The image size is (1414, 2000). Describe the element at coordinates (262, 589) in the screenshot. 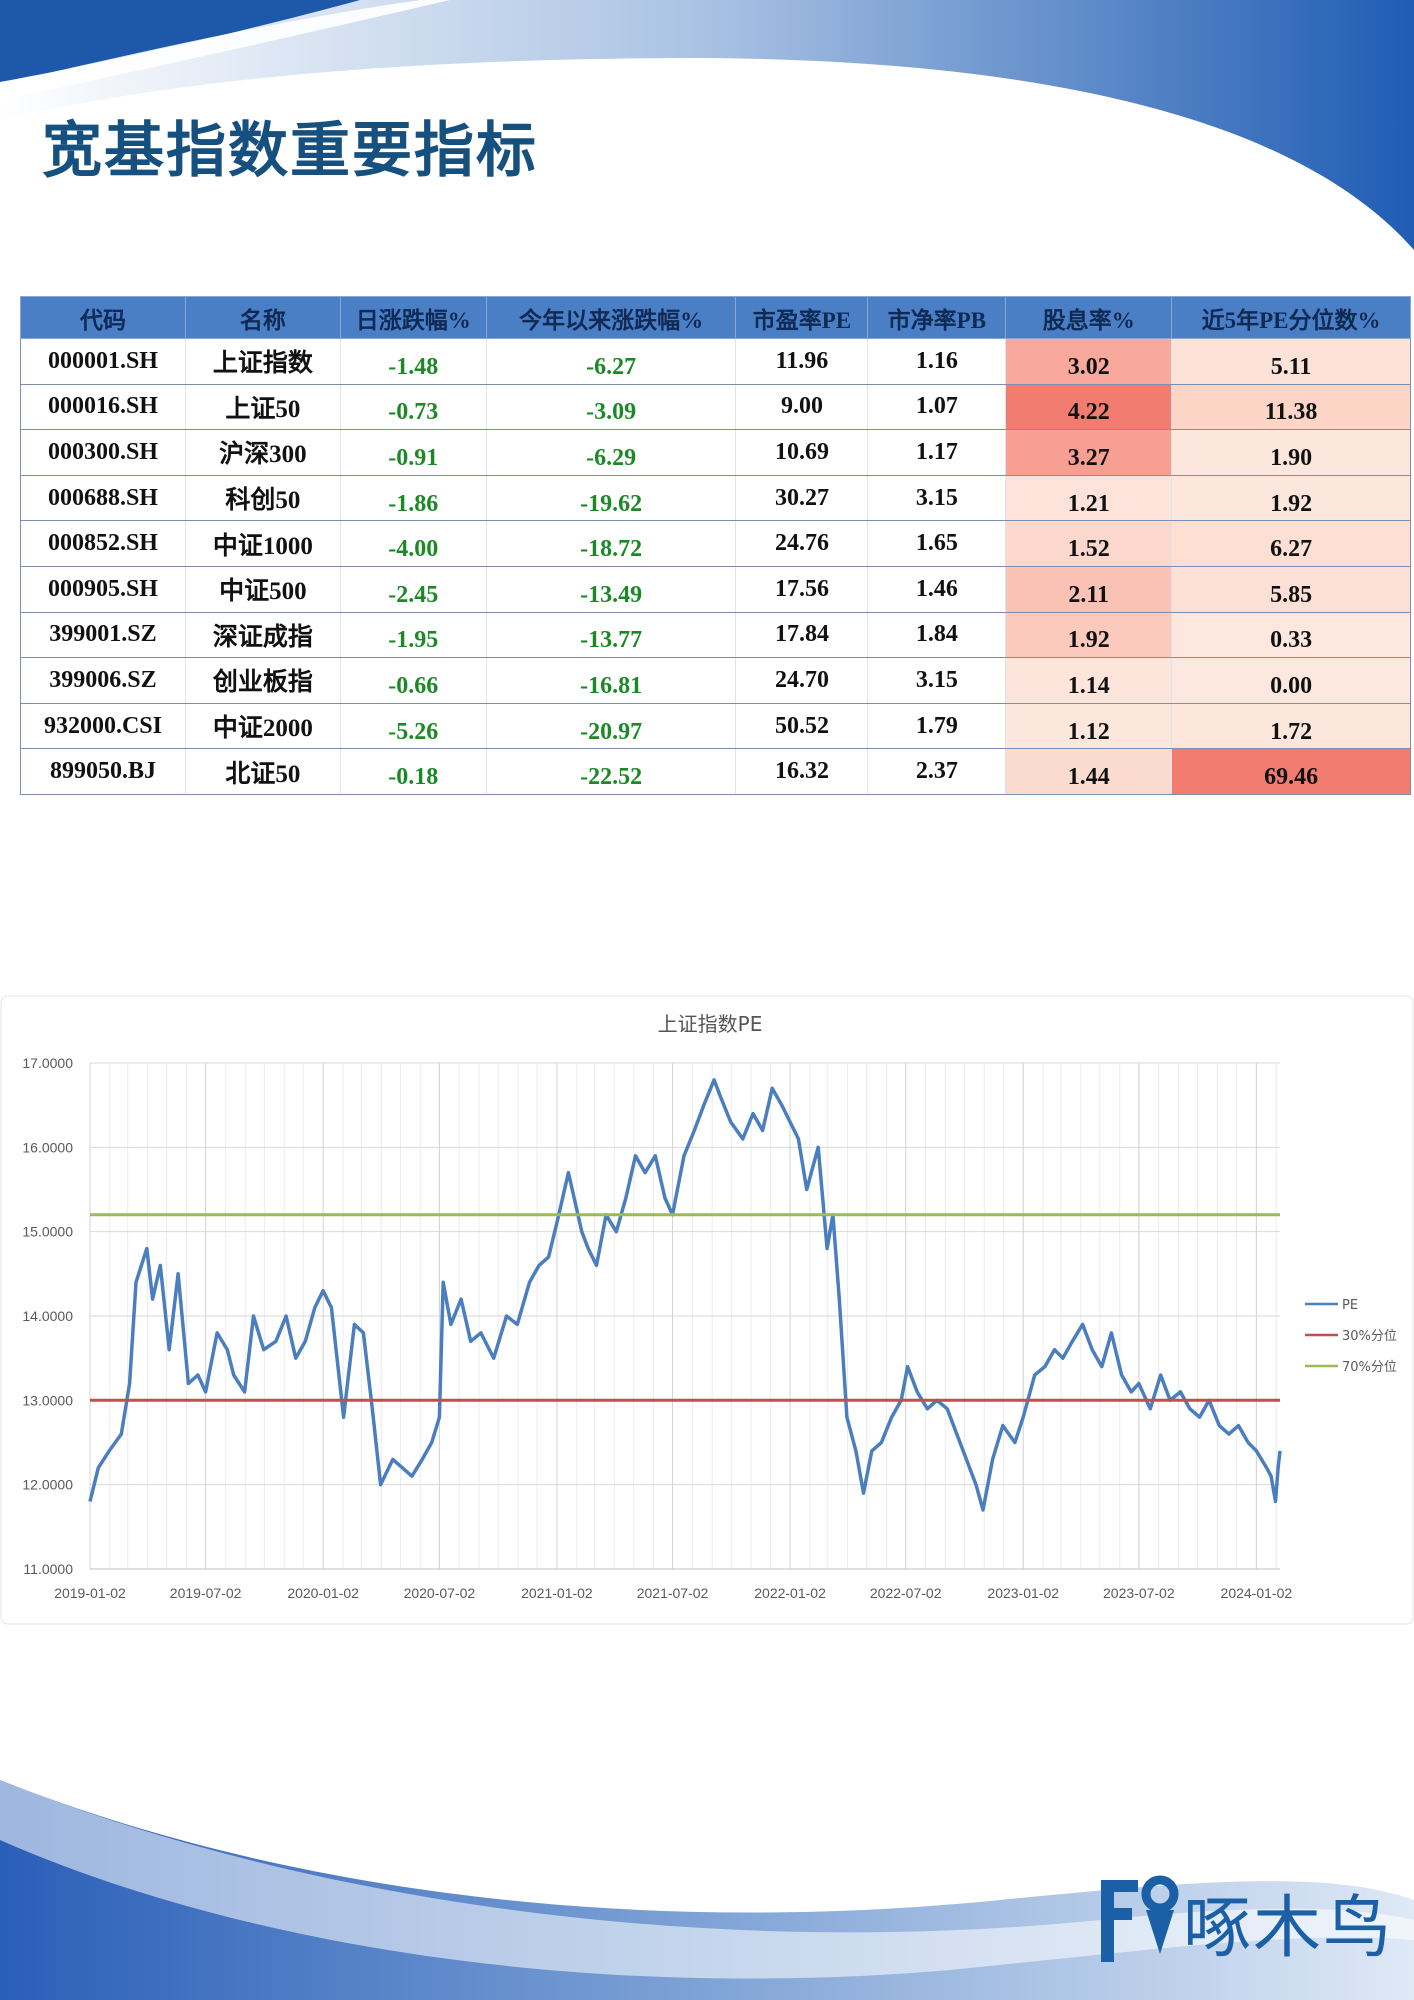

I see `cell-name: 中证500` at that location.